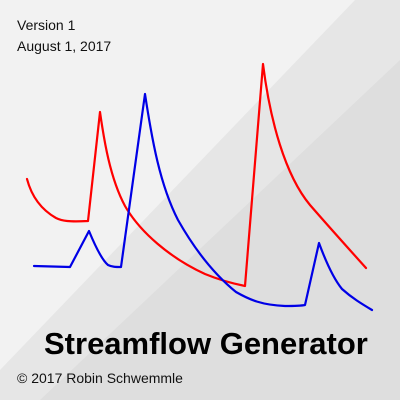 Image resolution: width=400 pixels, height=400 pixels. What do you see at coordinates (206, 343) in the screenshot?
I see `cover-title: Streamflow Generator` at bounding box center [206, 343].